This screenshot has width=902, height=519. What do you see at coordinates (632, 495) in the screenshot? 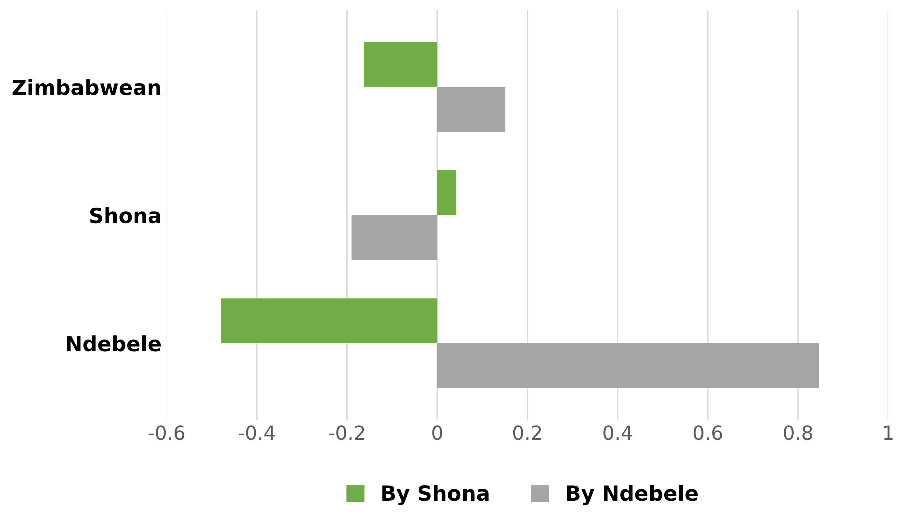
I see `legend-label: By Ndebele` at bounding box center [632, 495].